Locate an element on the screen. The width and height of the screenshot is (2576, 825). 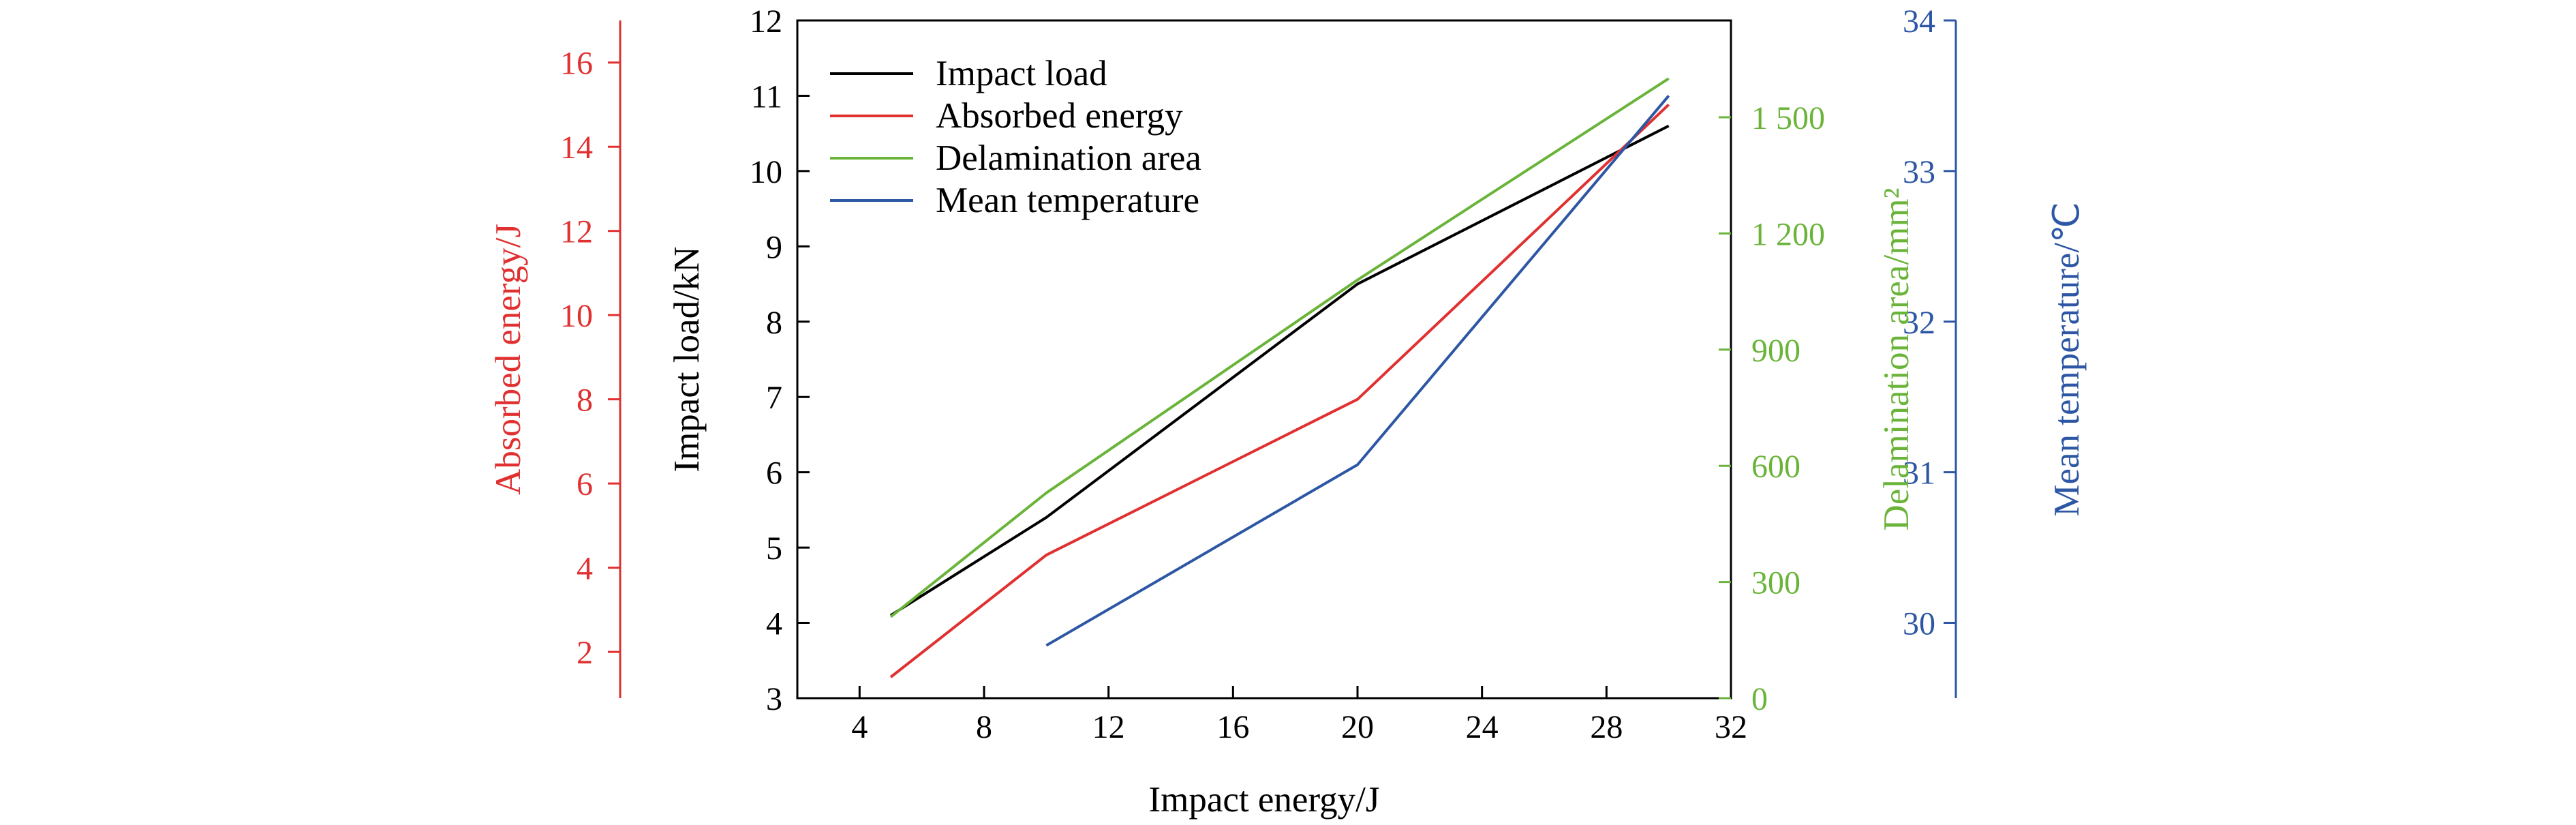
load-tick-label: 10 is located at coordinates (766, 172).